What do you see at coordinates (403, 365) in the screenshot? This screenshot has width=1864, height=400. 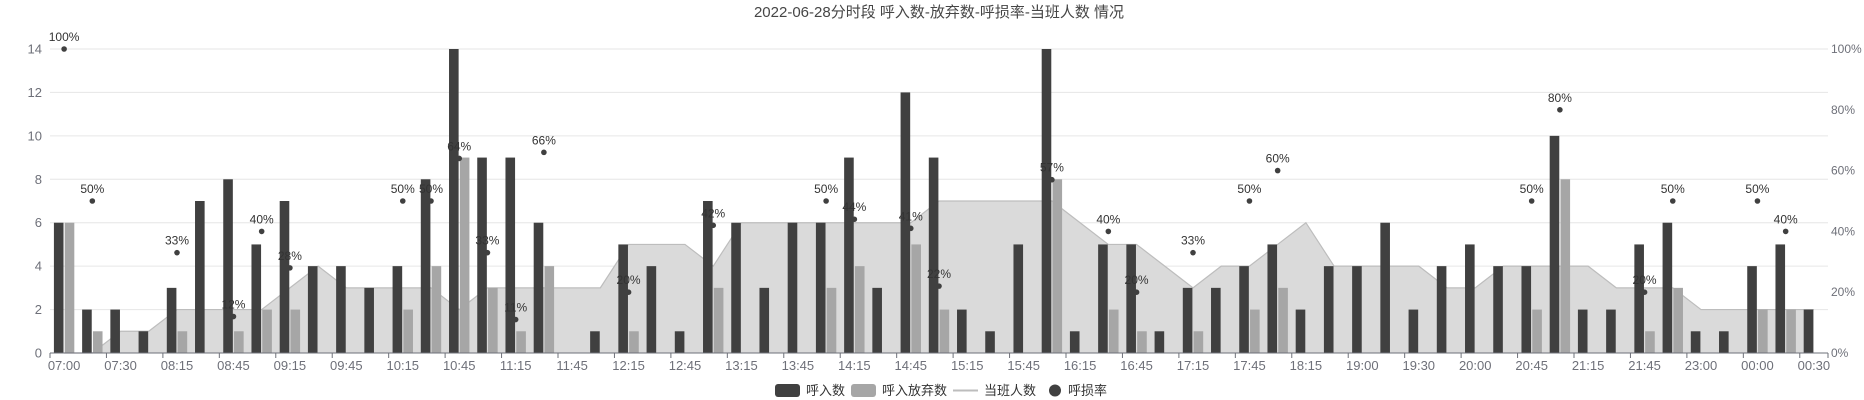 I see `x-tick-label: 10:15` at bounding box center [403, 365].